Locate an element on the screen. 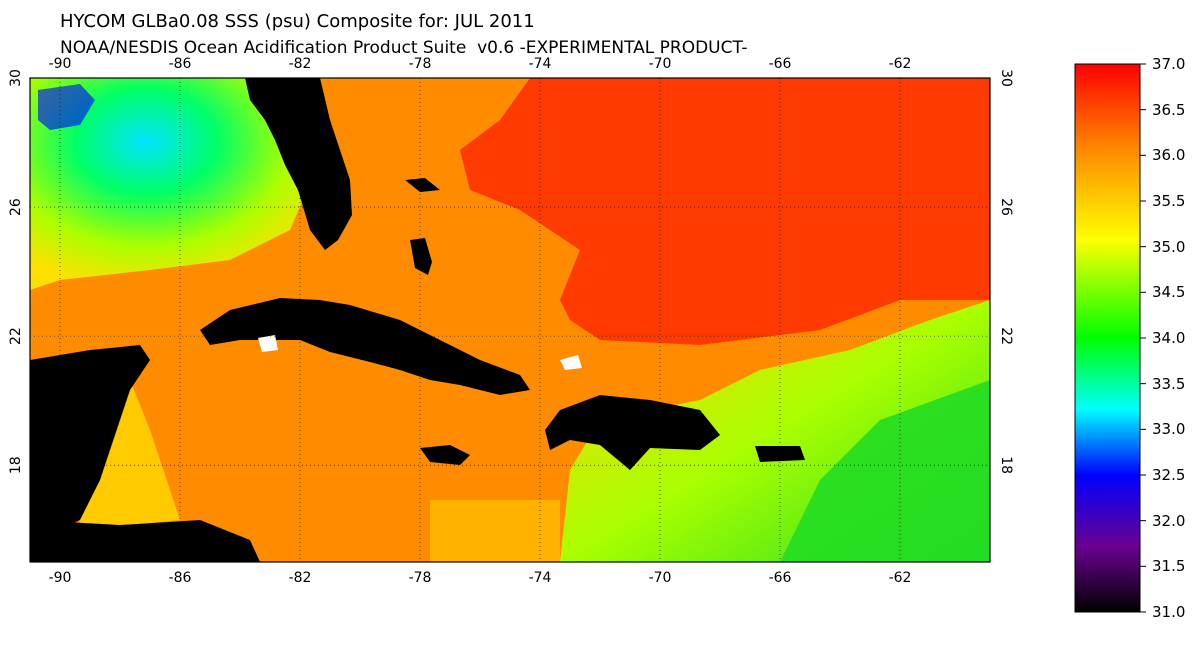 This screenshot has width=1200, height=645. lon-label-top: -74 is located at coordinates (540, 64).